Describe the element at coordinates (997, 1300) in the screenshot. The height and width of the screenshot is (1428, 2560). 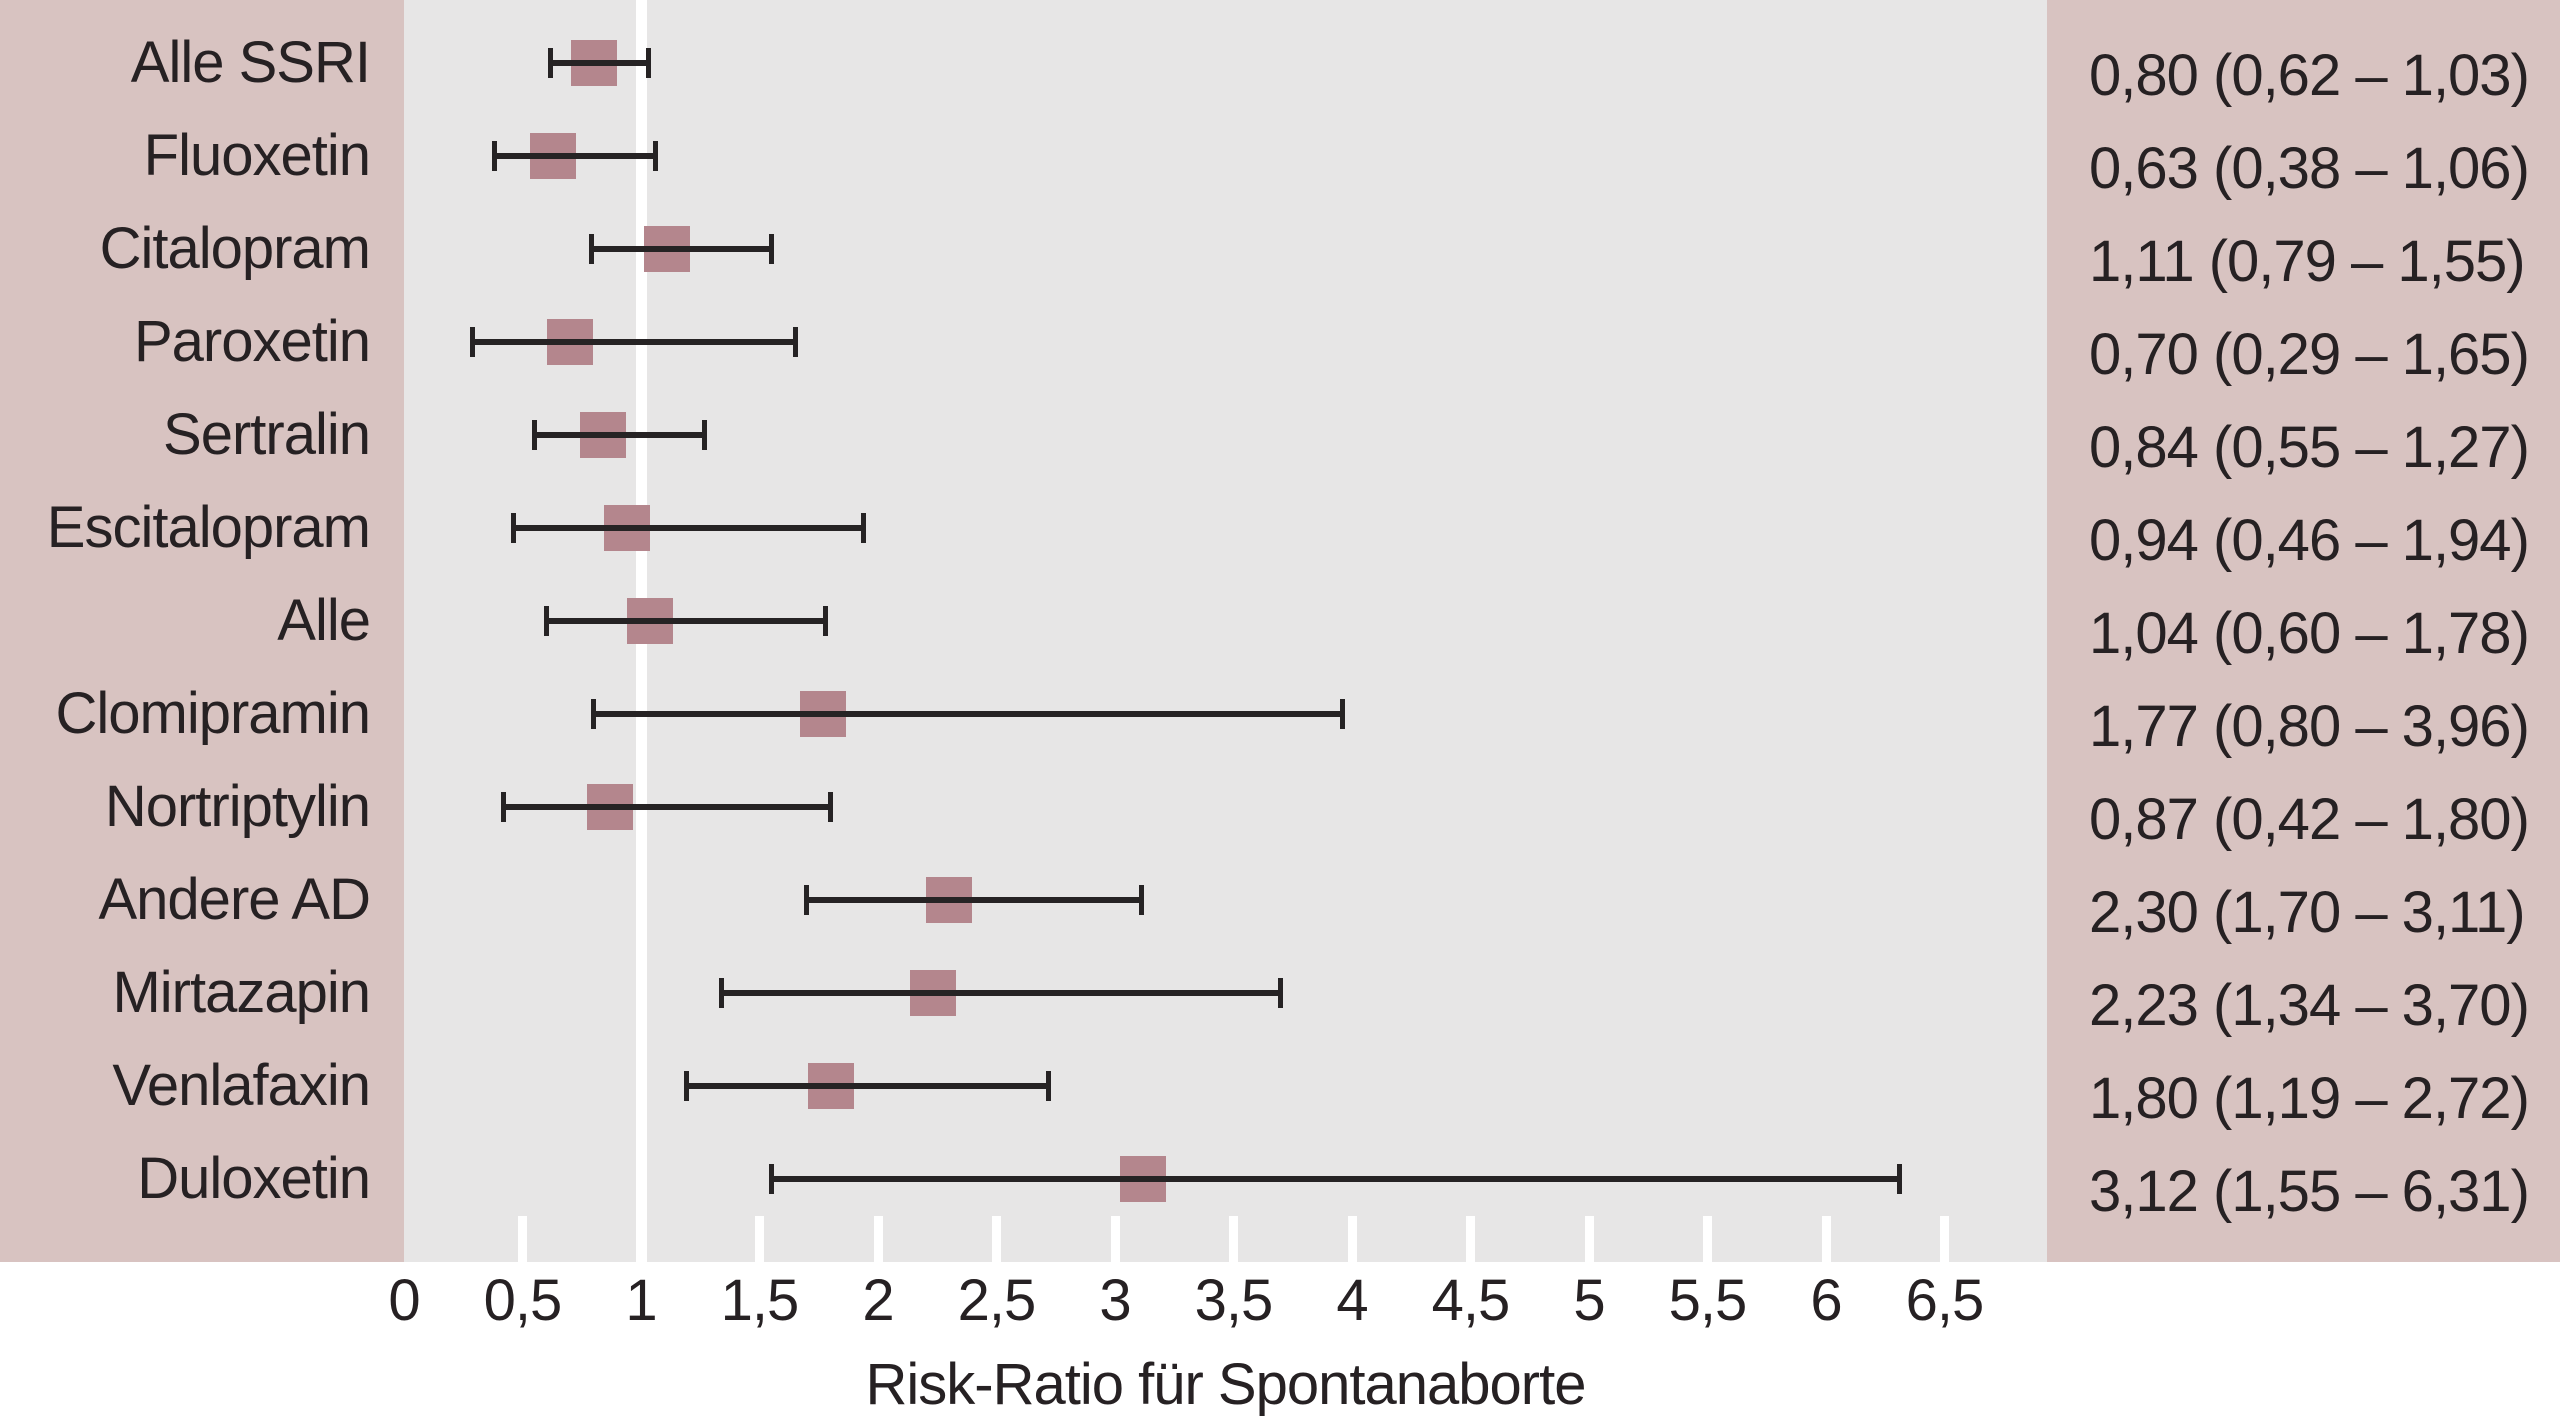
I see `x-tick-label: 2,5` at that location.